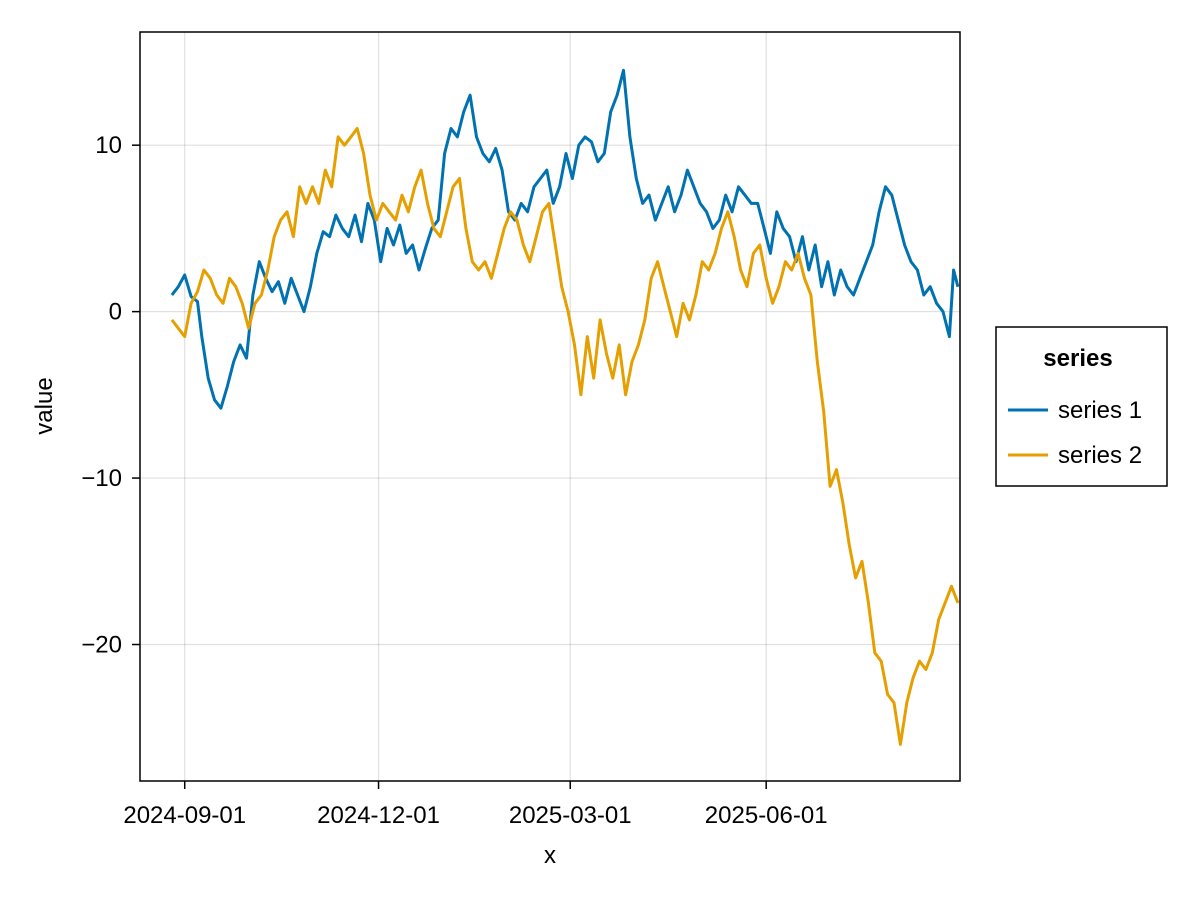 This screenshot has height=900, width=1200. I want to click on x-tick-label: 2025-06-01, so click(766, 815).